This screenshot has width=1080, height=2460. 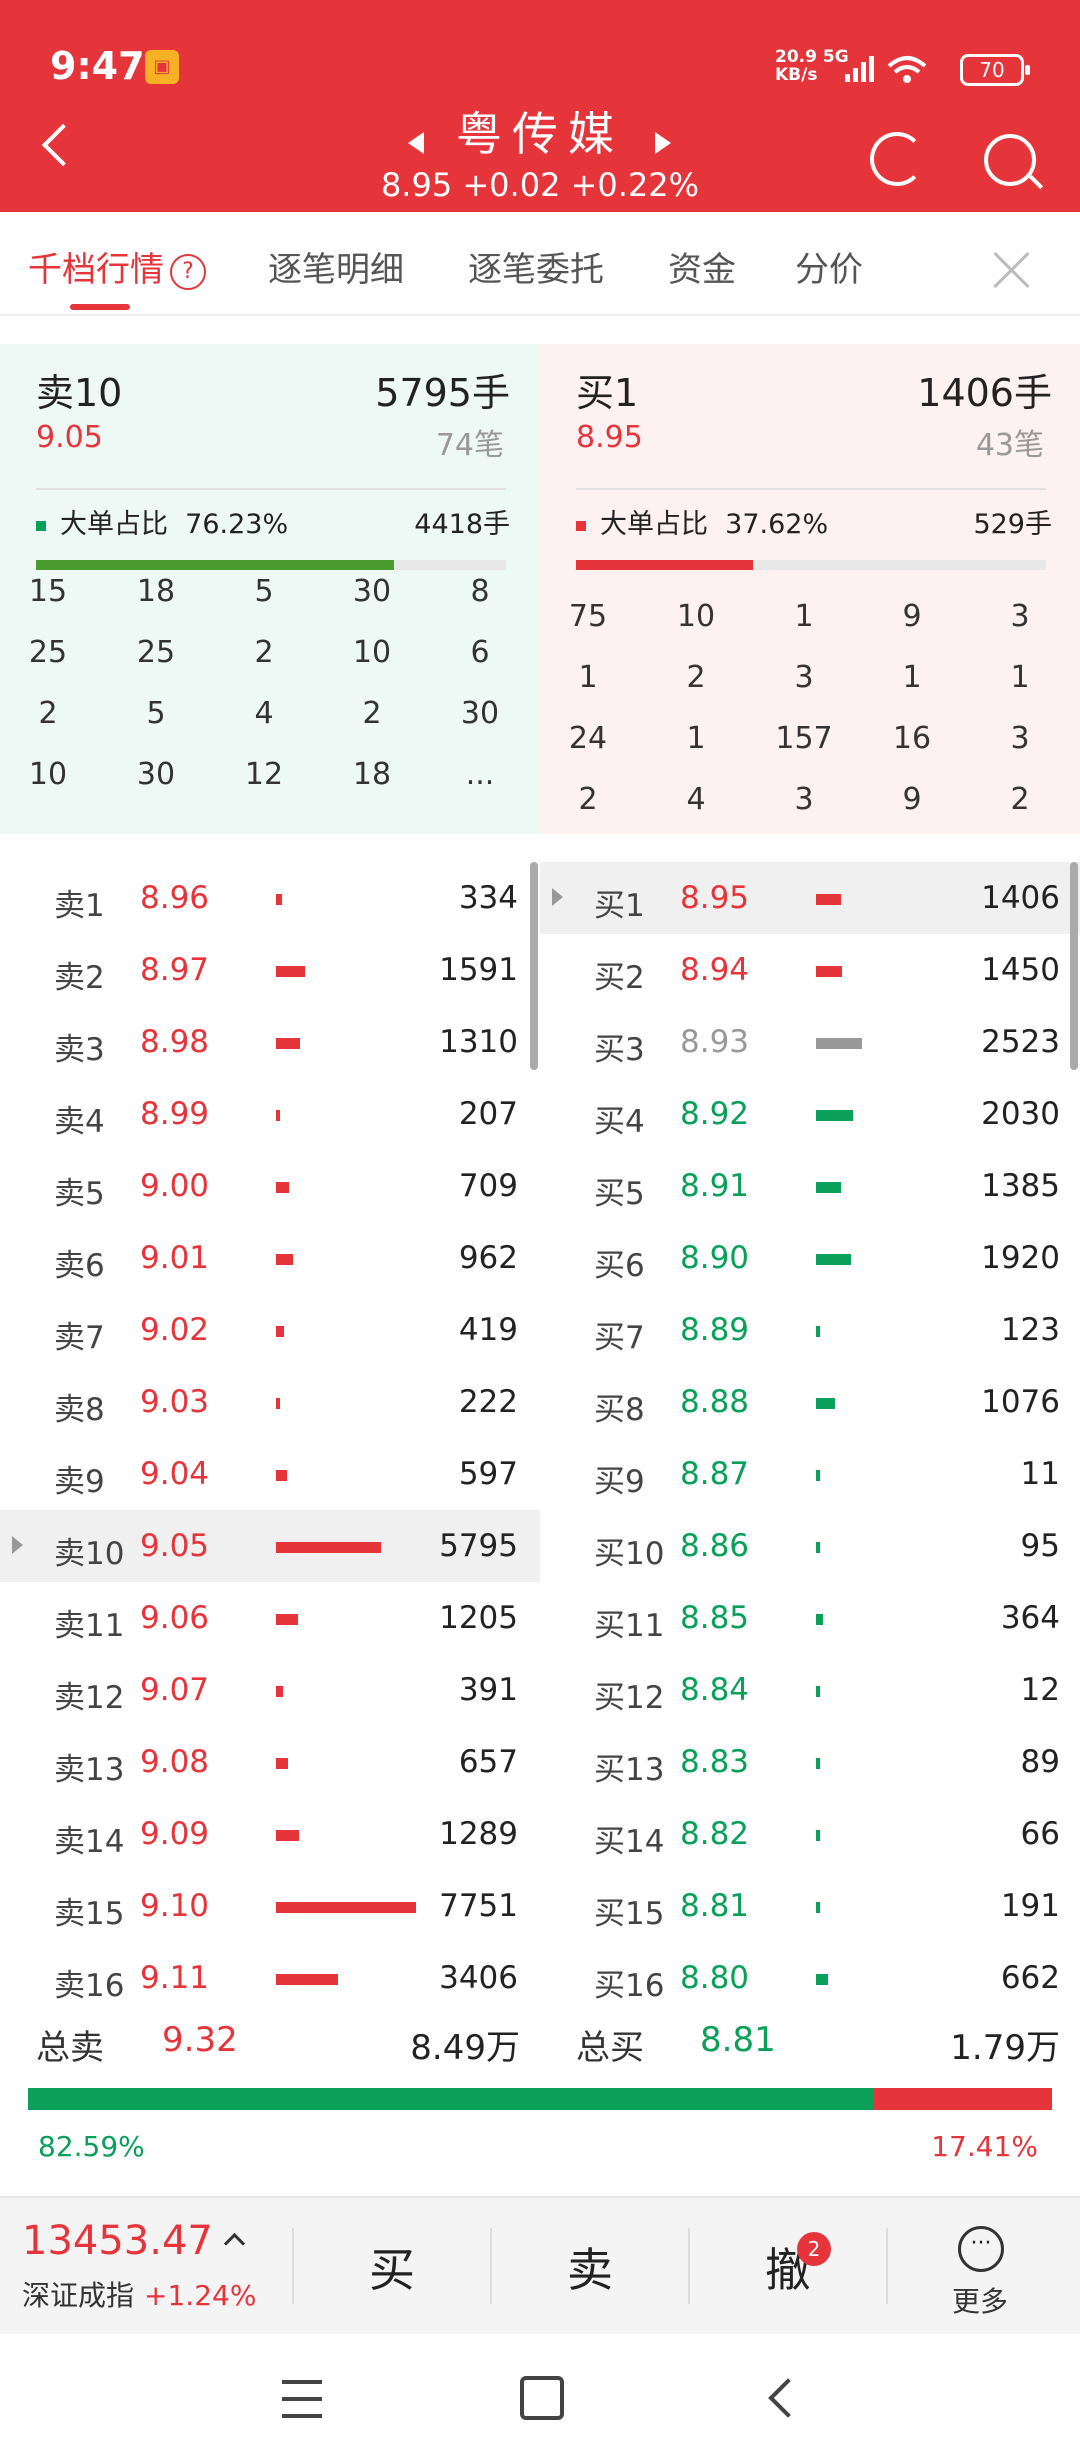 What do you see at coordinates (270, 1042) in the screenshot?
I see `sell-order-row: 卖3 8.98 1310` at bounding box center [270, 1042].